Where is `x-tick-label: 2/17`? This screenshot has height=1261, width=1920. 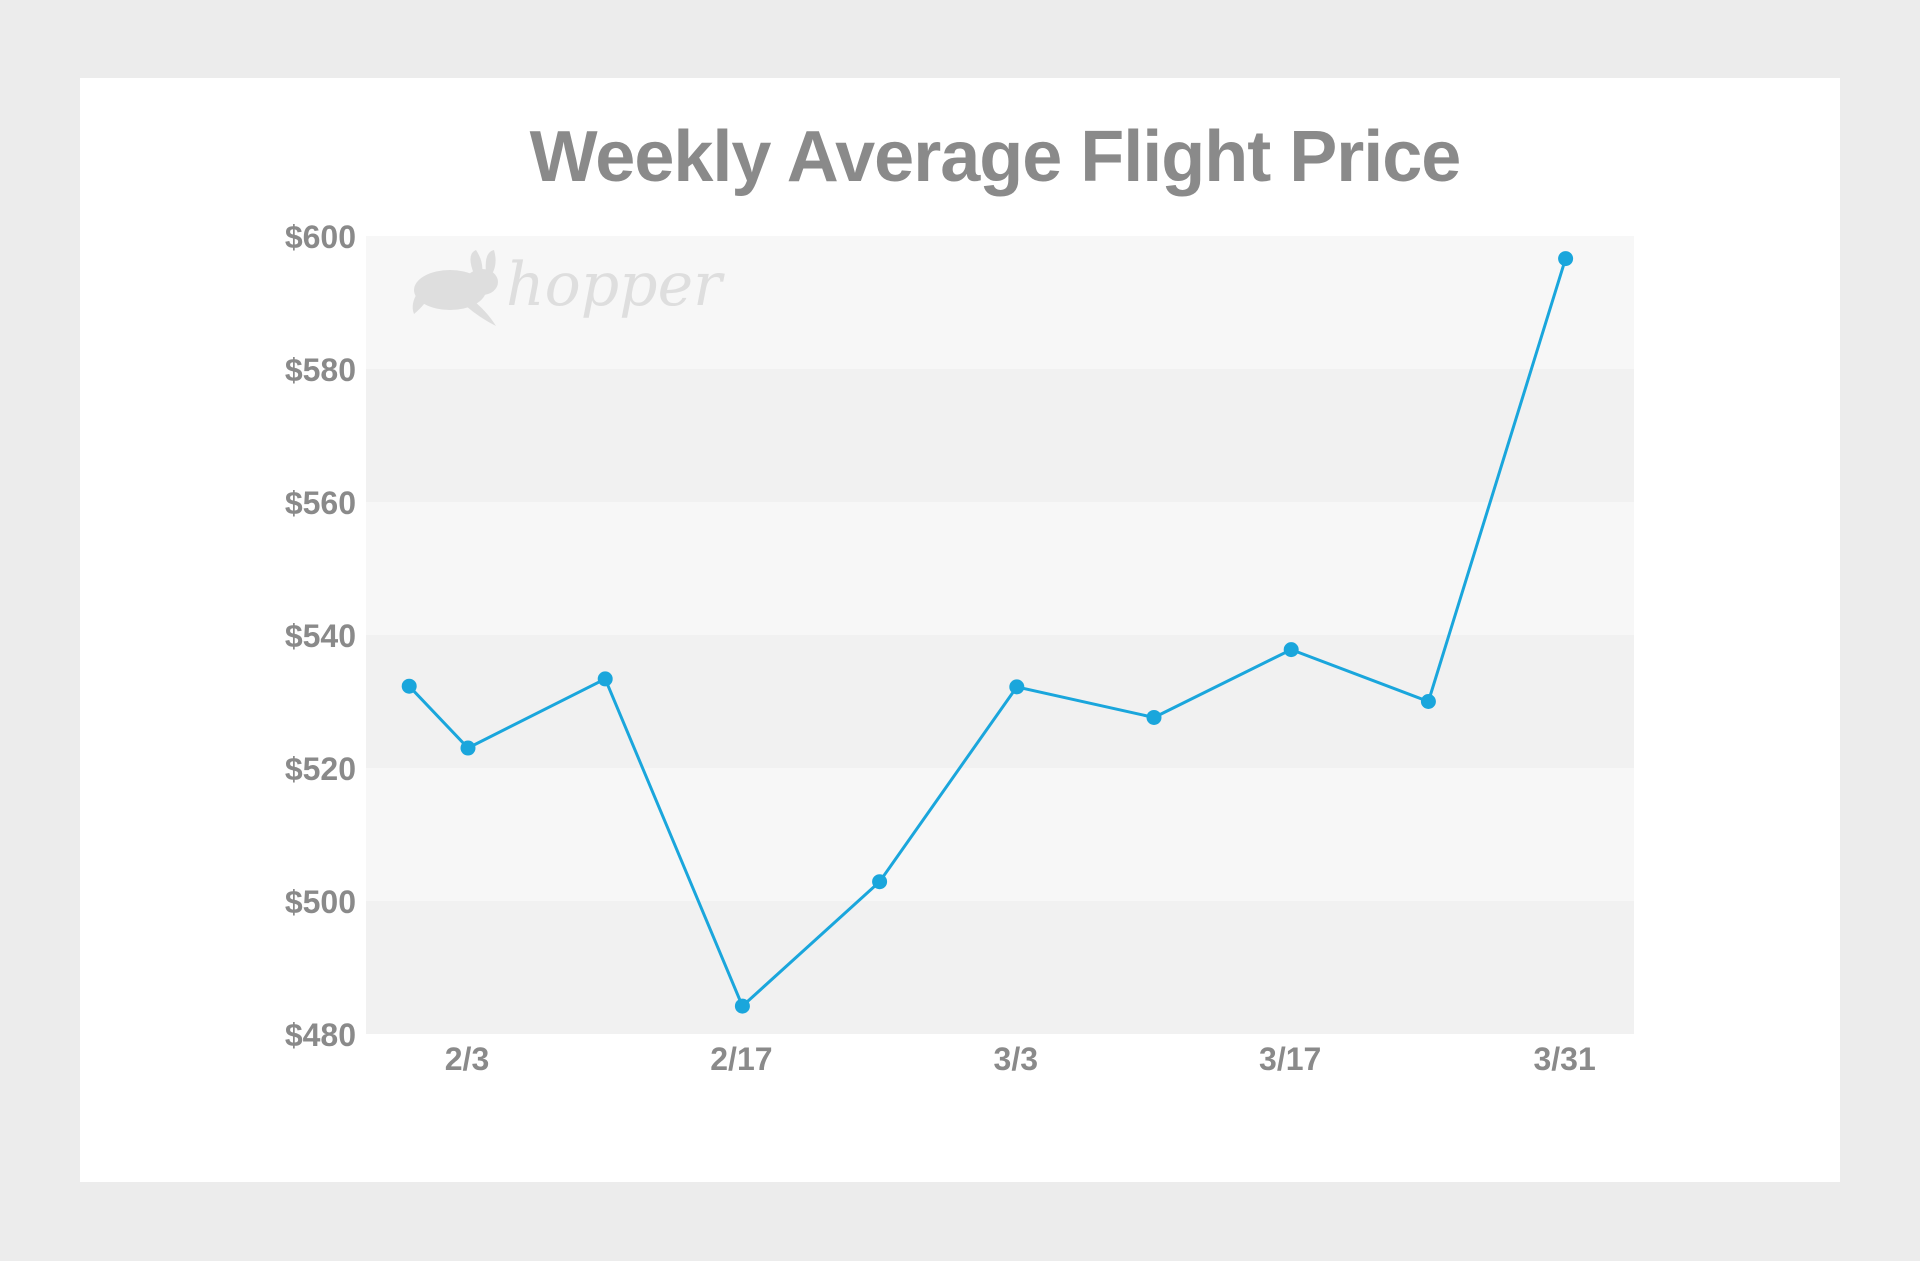 x-tick-label: 2/17 is located at coordinates (741, 1059).